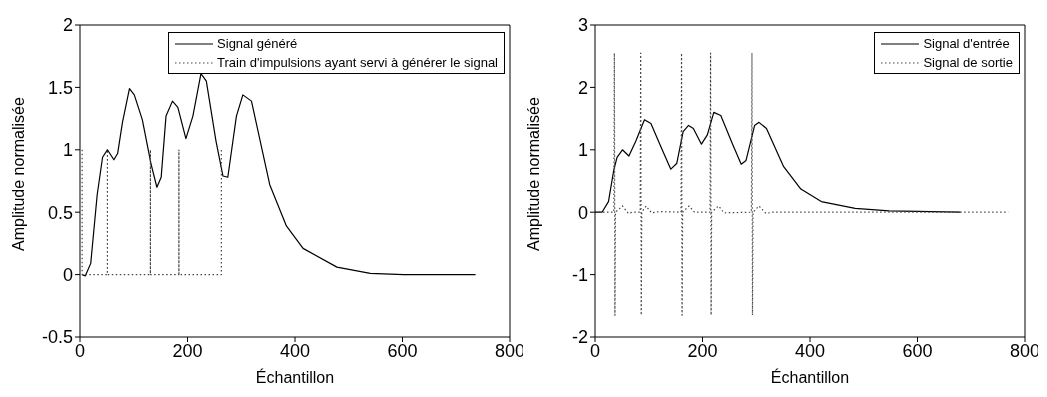 The image size is (1047, 397). Describe the element at coordinates (582, 25) in the screenshot. I see `y-tick-label: 3` at that location.